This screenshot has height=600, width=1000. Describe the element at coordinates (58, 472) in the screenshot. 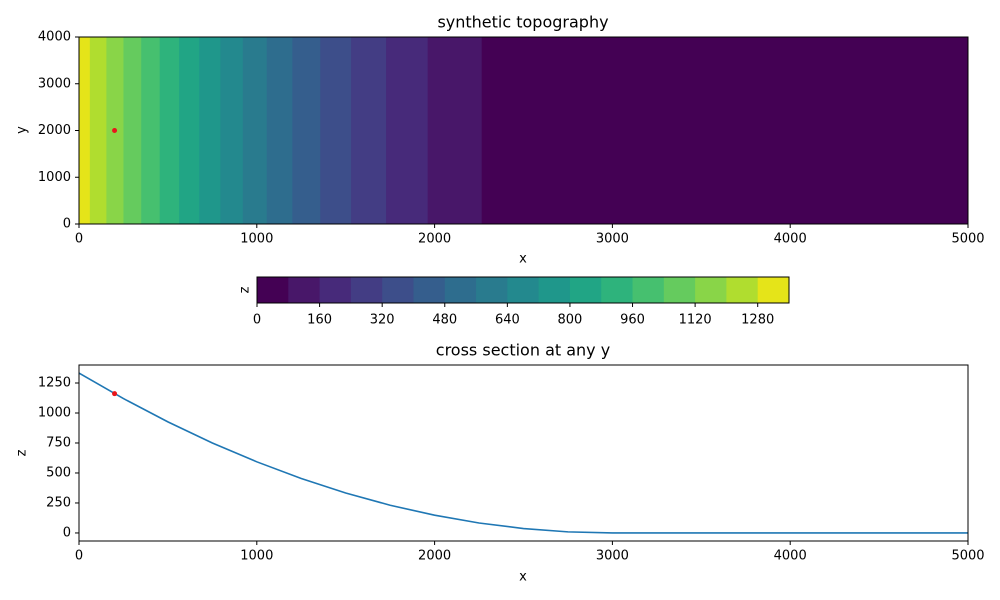

I see `y-tick-label: 500` at that location.